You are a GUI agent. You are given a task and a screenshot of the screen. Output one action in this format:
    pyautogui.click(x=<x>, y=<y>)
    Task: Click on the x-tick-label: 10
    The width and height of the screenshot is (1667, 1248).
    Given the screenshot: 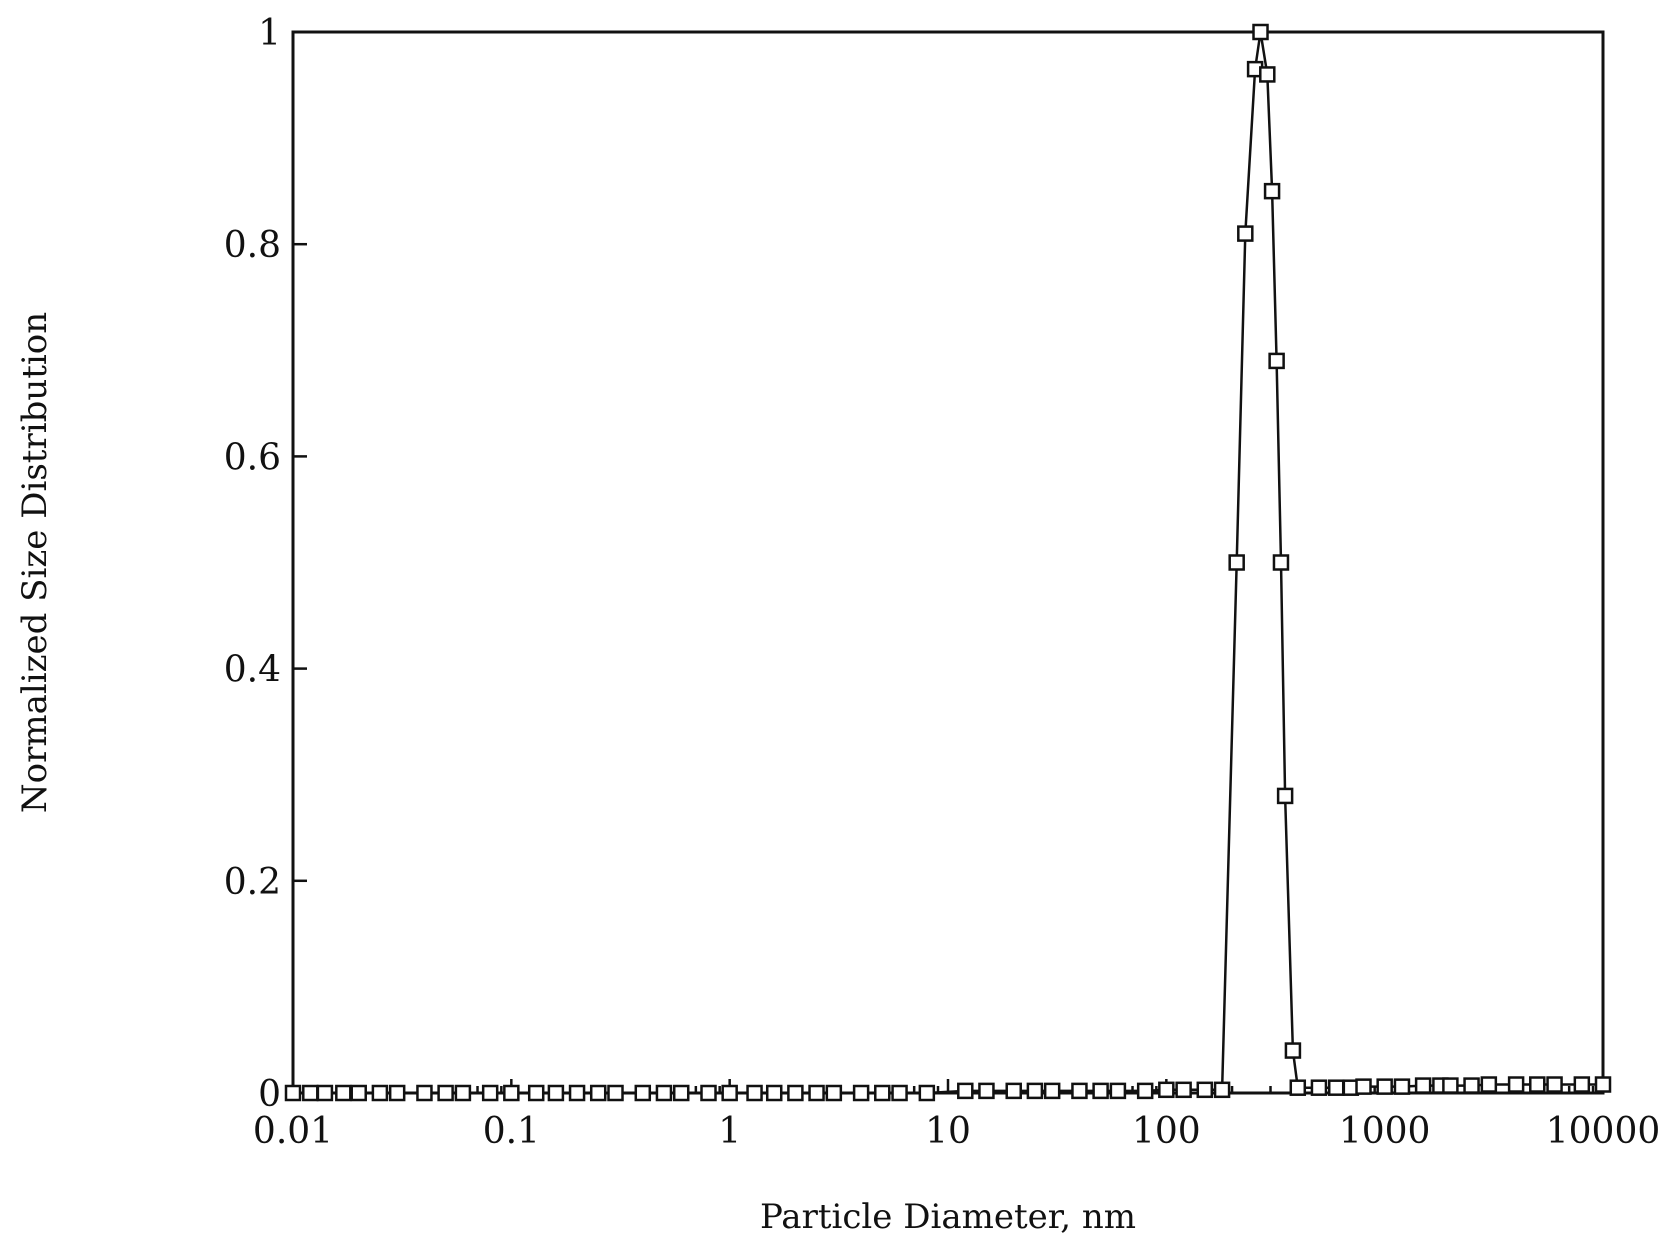 What is the action you would take?
    pyautogui.click(x=948, y=1131)
    